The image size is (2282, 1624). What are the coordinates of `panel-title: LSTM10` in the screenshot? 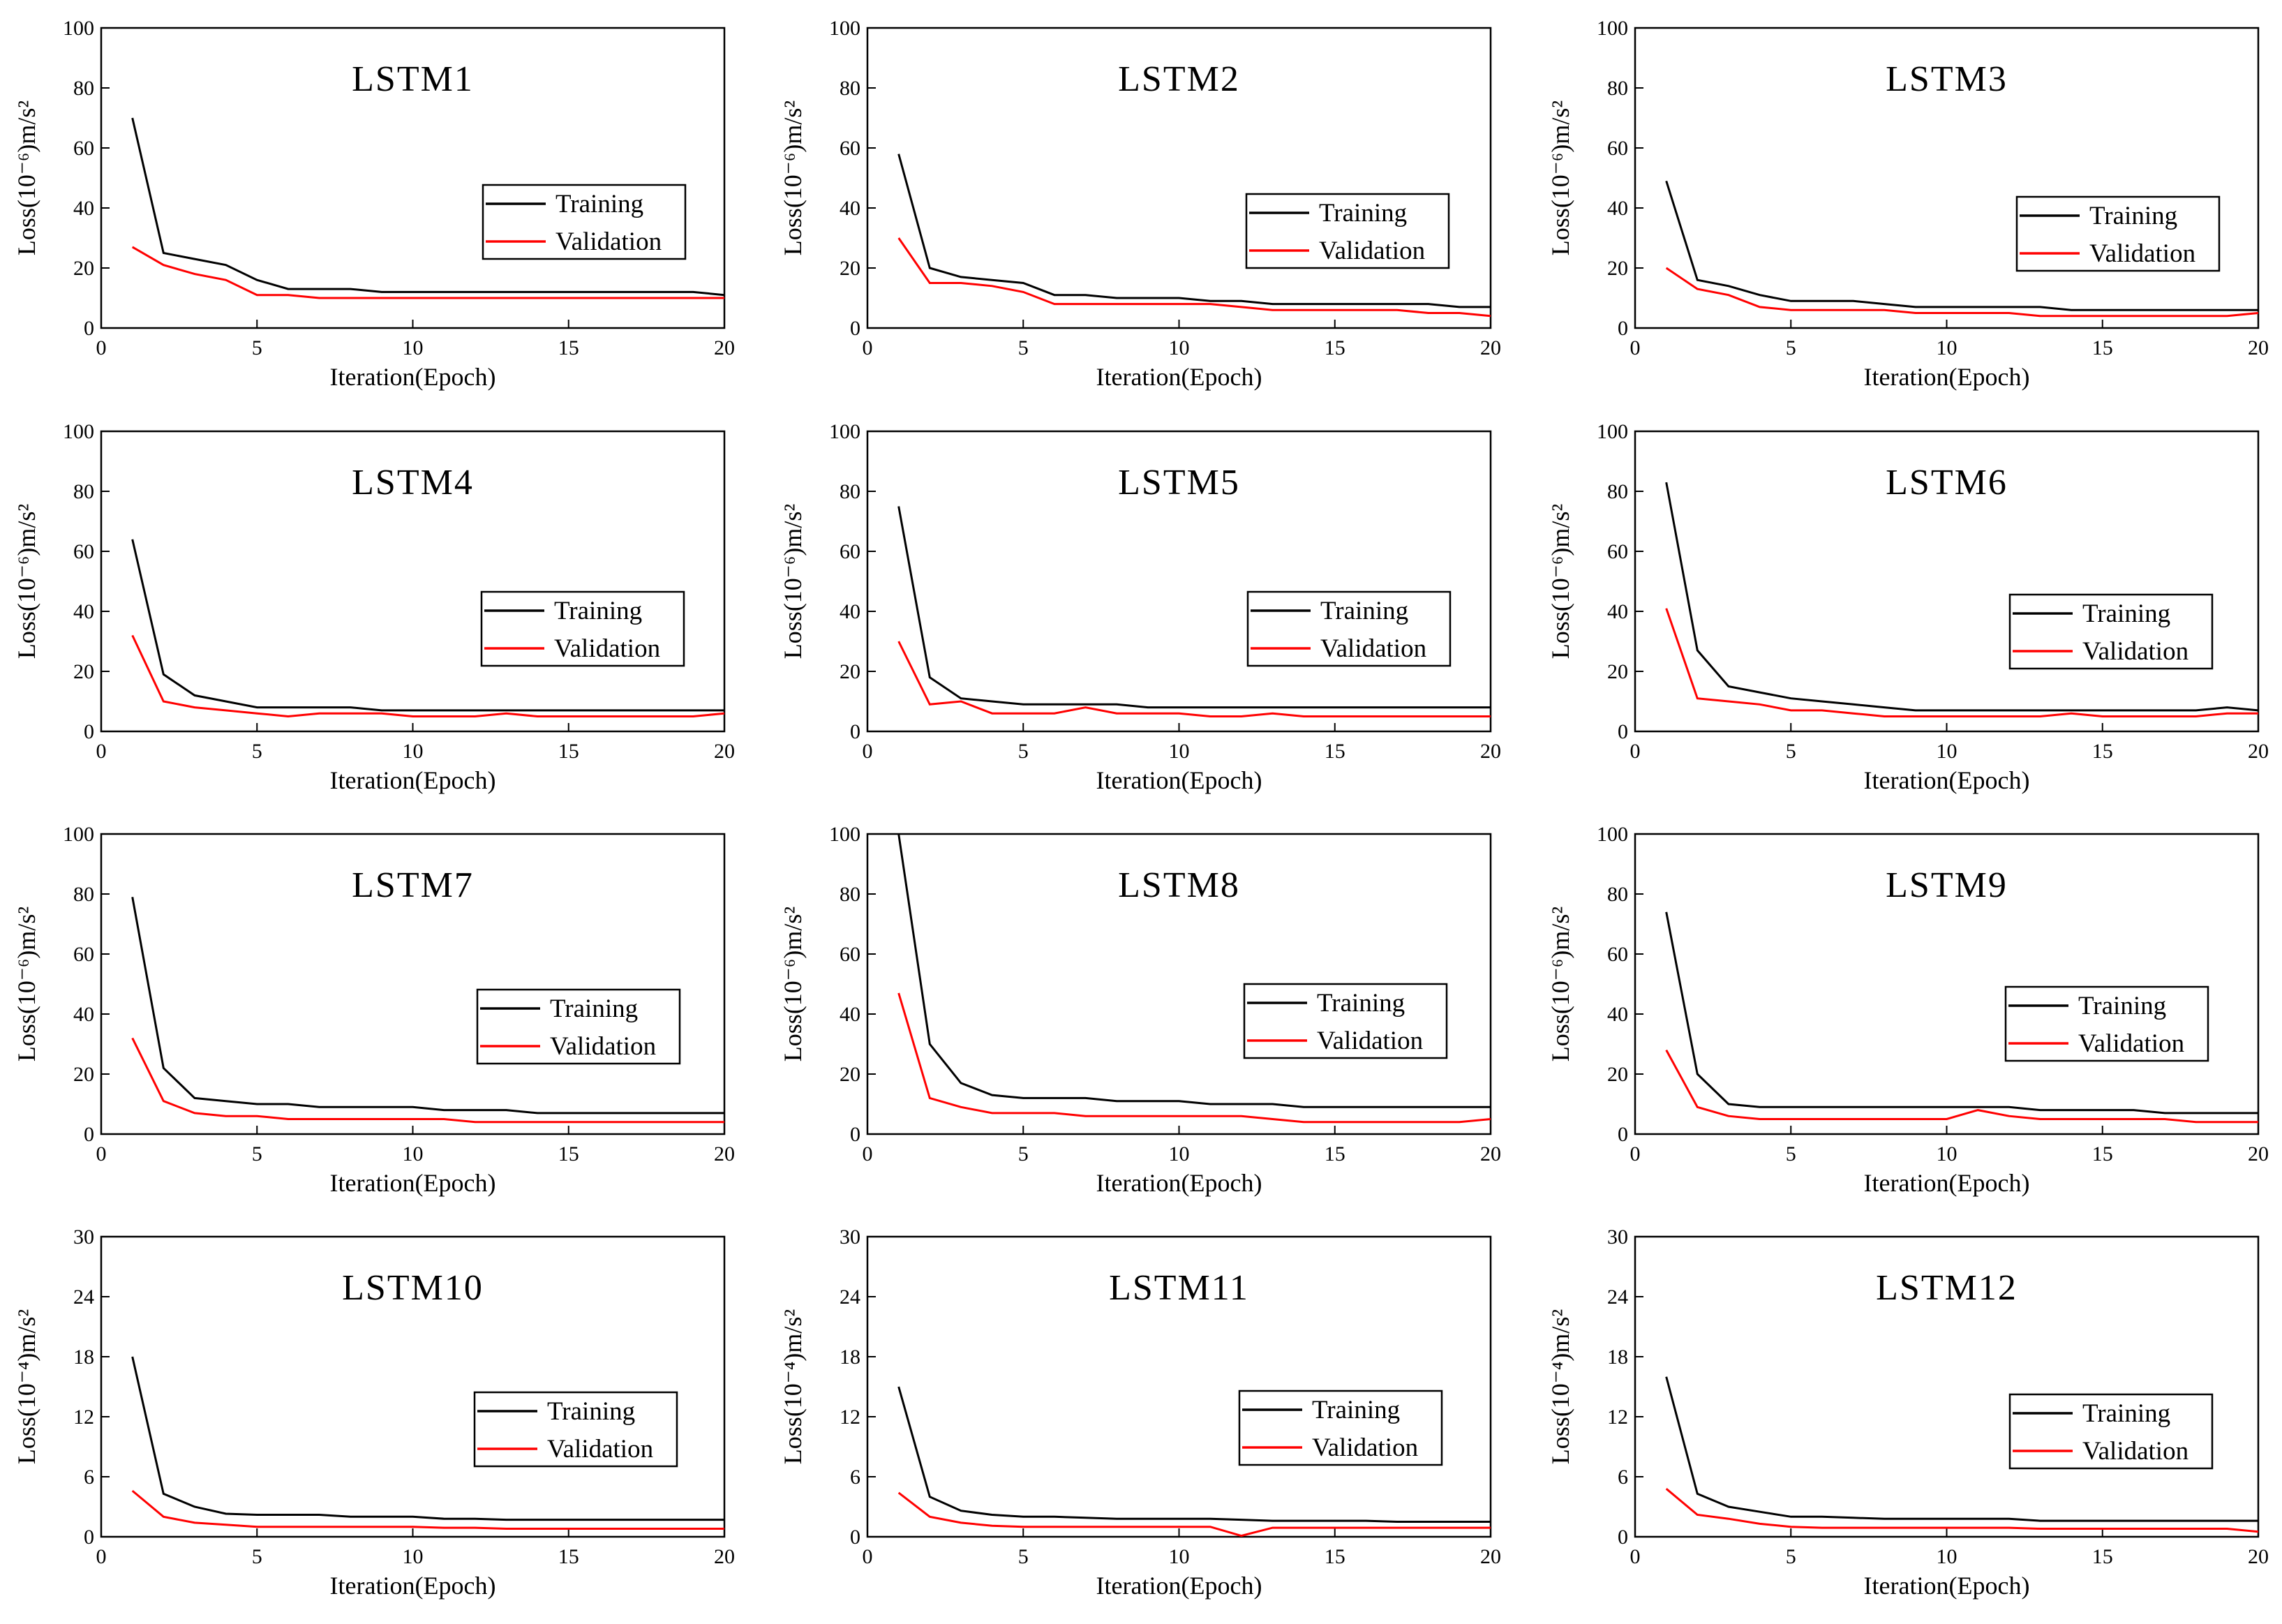 It's located at (413, 1288).